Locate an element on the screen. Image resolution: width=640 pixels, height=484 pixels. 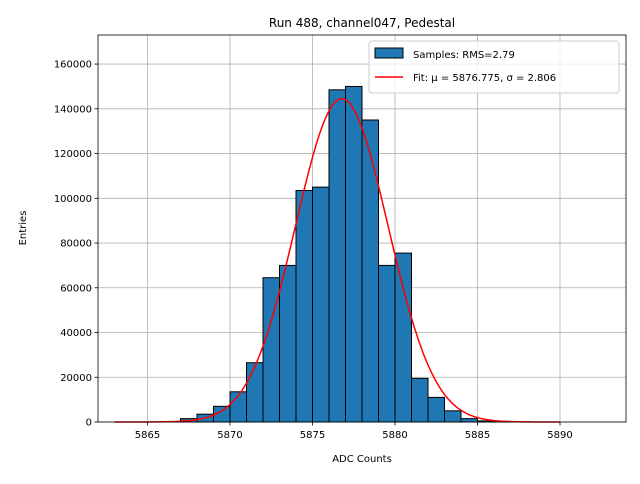
y-tick-label: 40000 is located at coordinates (76, 333).